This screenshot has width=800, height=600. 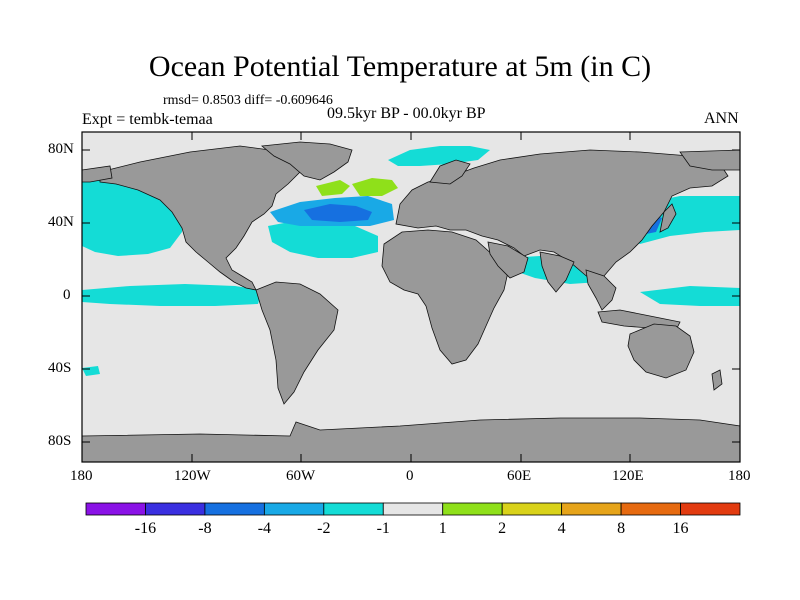 I want to click on anomaly-patch-west-pacific-tropical, so click(x=690, y=296).